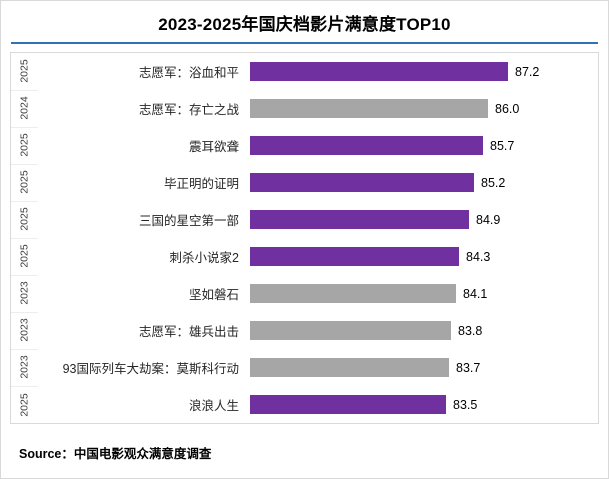 This screenshot has width=609, height=479. I want to click on film-name-label: 93国际列车大劫案：莫斯科行动, so click(150, 369).